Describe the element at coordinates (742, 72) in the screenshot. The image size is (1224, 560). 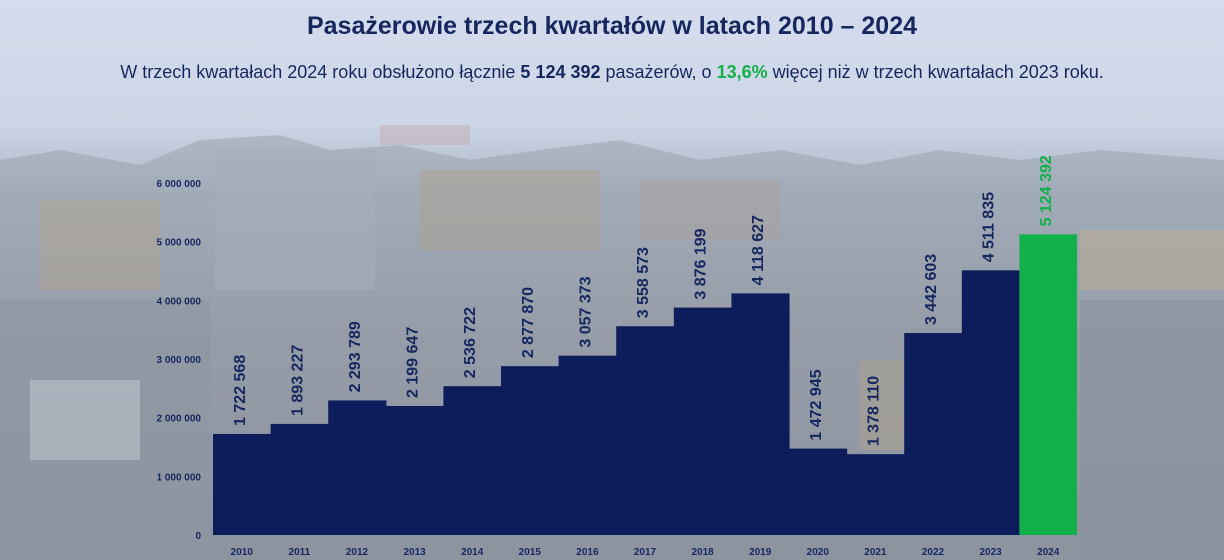
I see `subtitle-percent: 13,6%` at that location.